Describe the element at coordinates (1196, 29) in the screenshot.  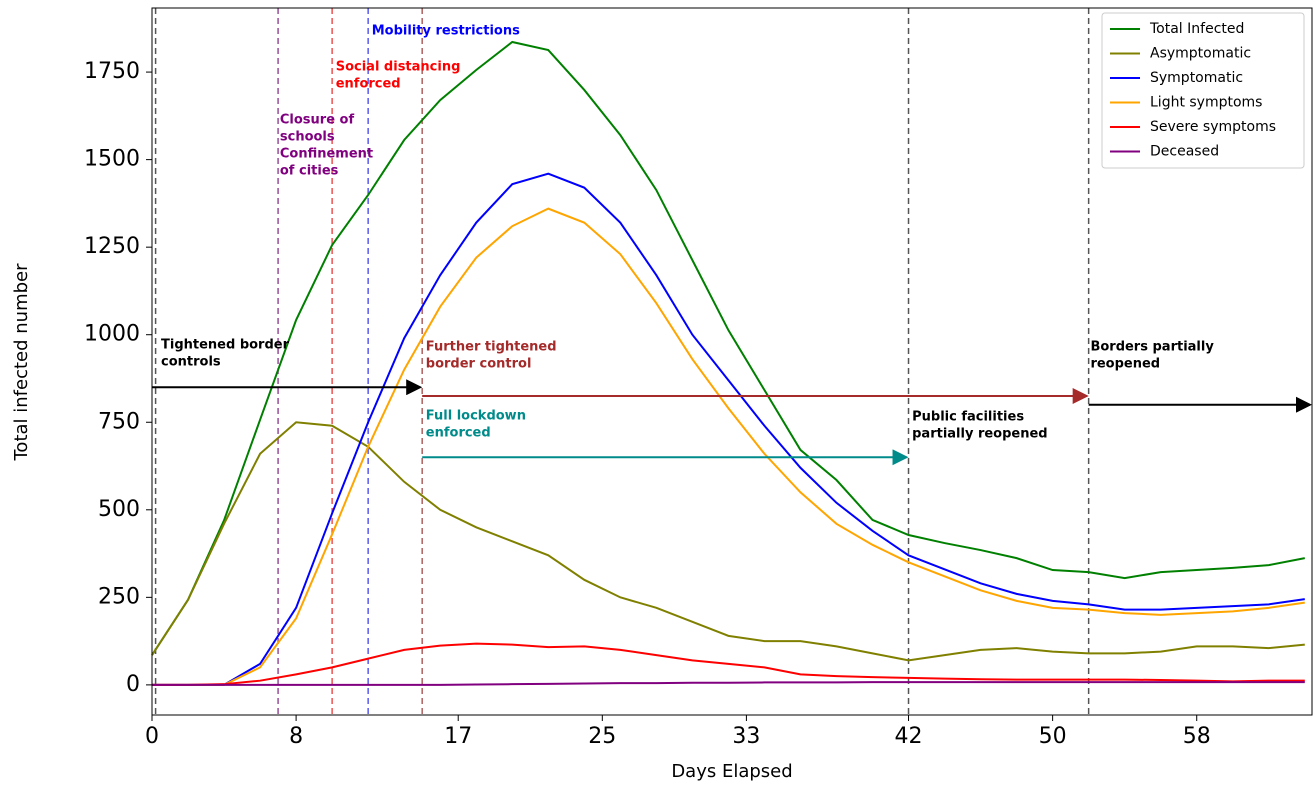
I see `legend-label: Total Infected` at that location.